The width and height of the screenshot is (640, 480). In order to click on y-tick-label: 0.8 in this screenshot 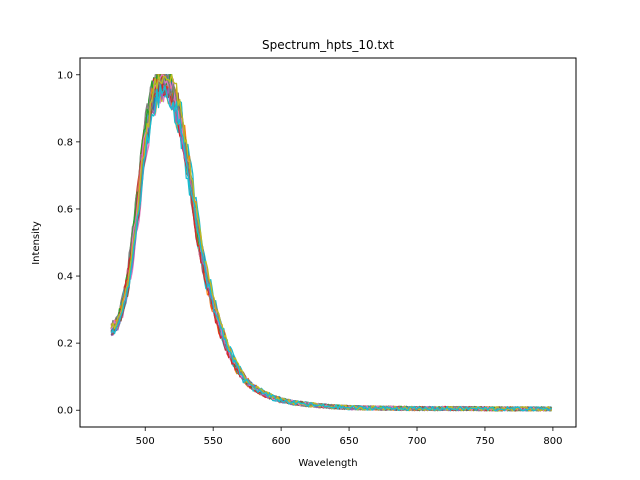, I will do `click(65, 142)`.